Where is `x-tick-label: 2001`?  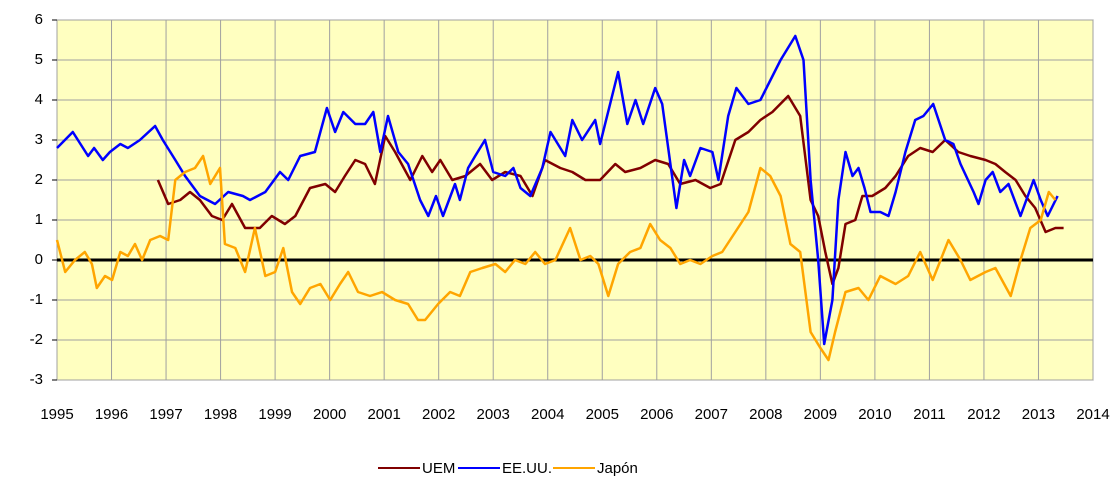
x-tick-label: 2001 is located at coordinates (383, 414).